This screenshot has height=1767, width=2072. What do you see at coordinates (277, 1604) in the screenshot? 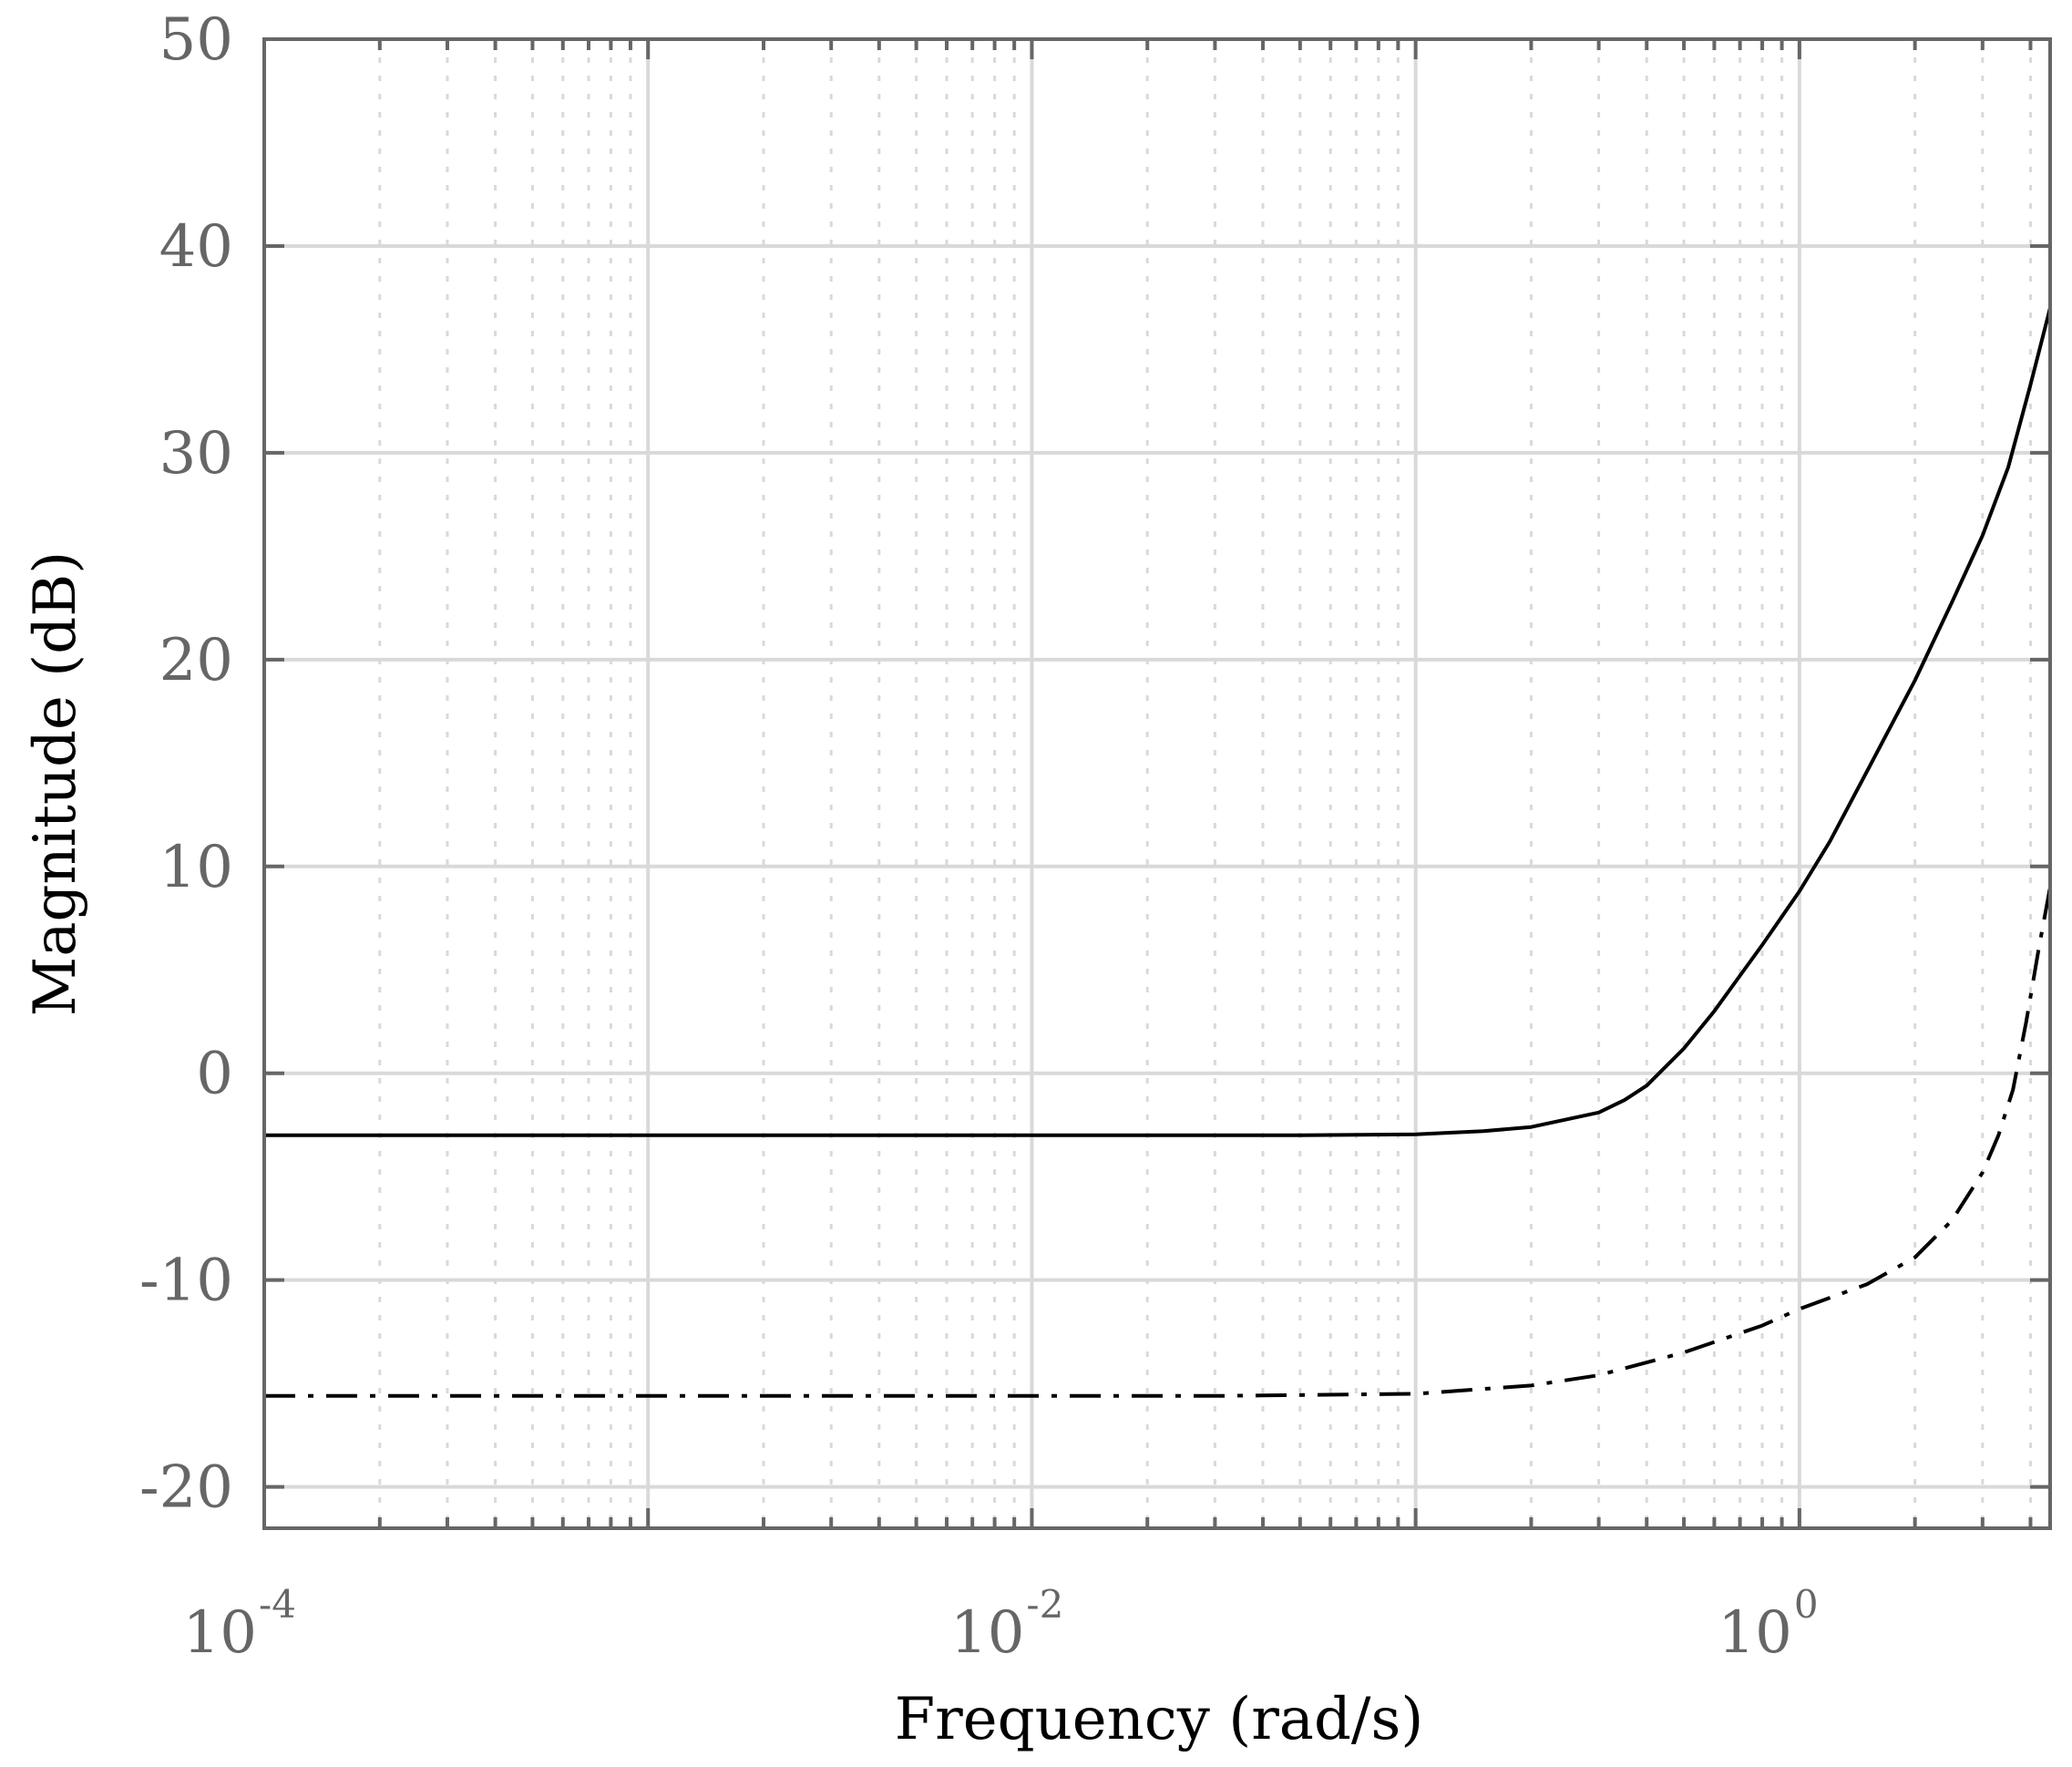
I see `x-tick-label-exponent: -4` at bounding box center [277, 1604].